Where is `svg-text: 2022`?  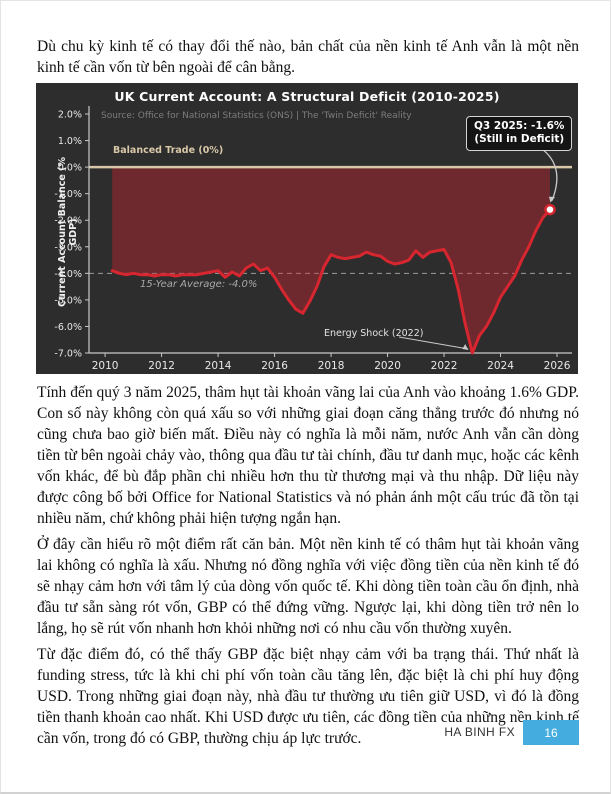
svg-text: 2022 is located at coordinates (444, 366).